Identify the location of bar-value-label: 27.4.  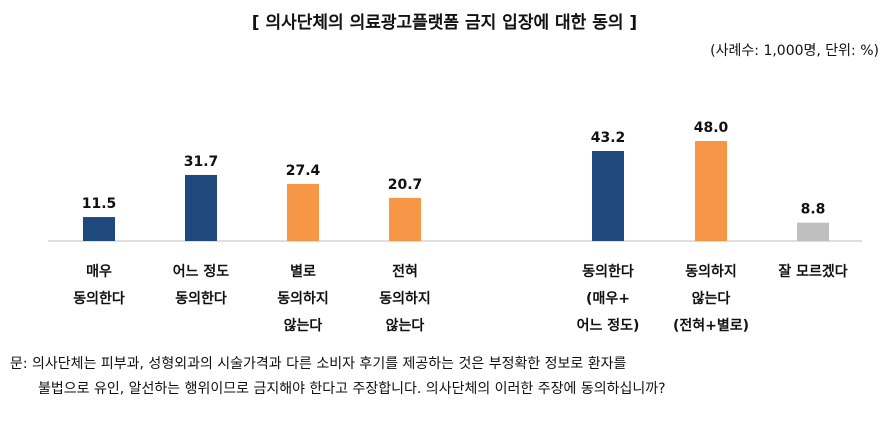
(303, 171).